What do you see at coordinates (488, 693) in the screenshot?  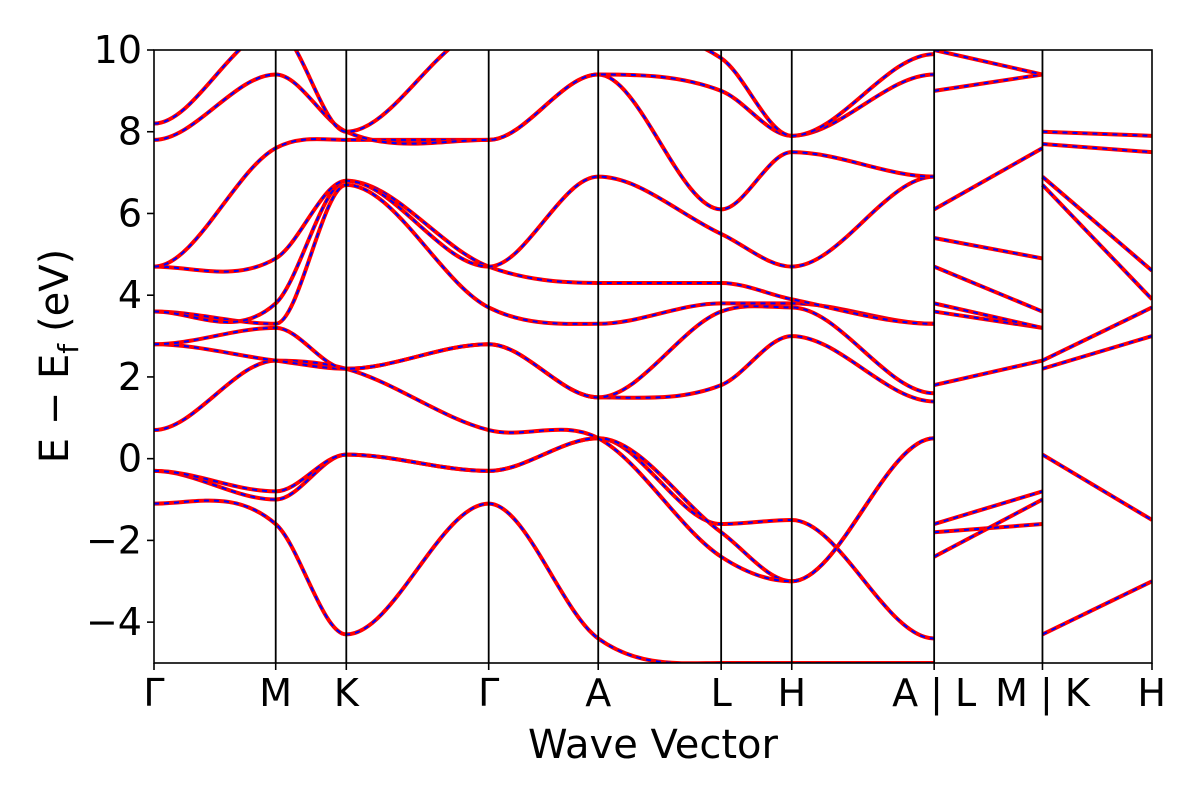 I see `x-tick-label-3: Γ` at bounding box center [488, 693].